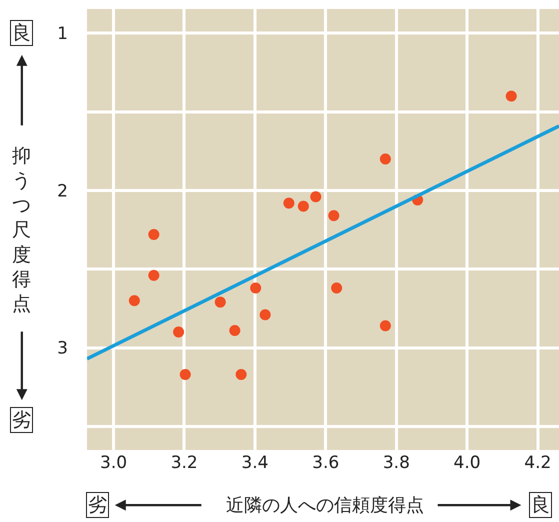 The height and width of the screenshot is (522, 559). Describe the element at coordinates (62, 191) in the screenshot. I see `y-tick-label: 2` at that location.